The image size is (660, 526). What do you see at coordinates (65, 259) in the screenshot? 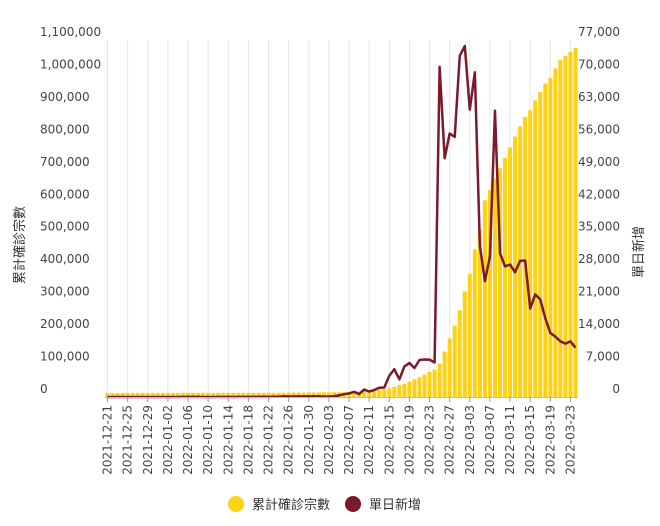
I see `left-y-tick-label: 400,000` at bounding box center [65, 259].